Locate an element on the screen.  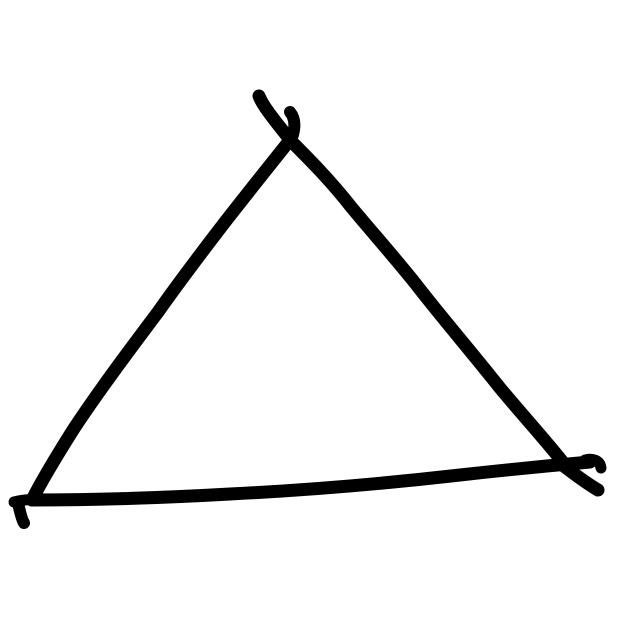
bottom-right-overshoot is located at coordinates (579, 476).